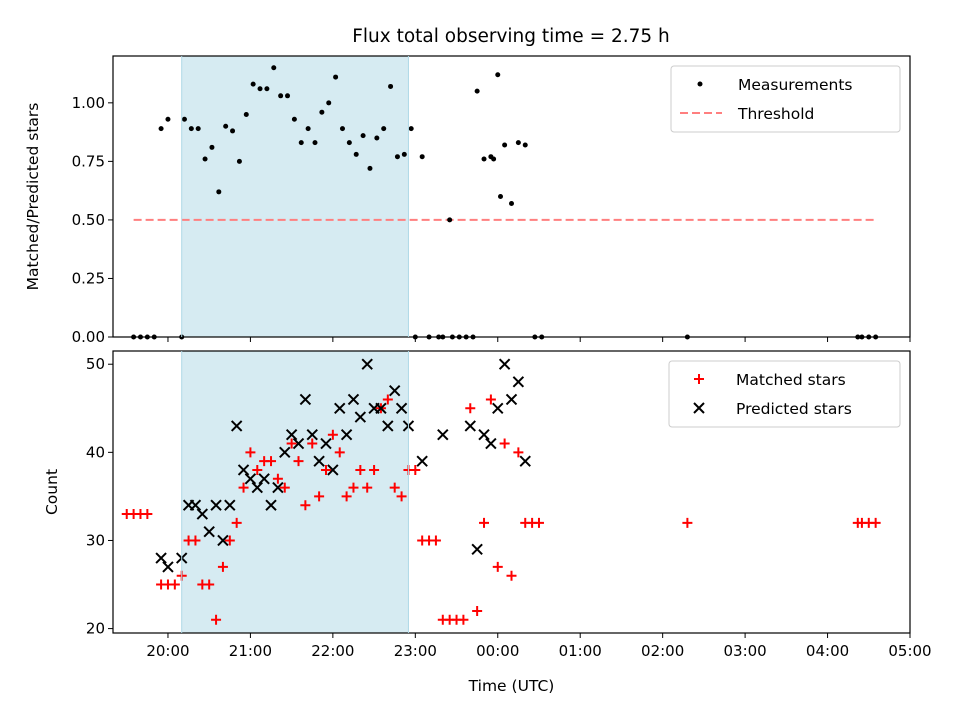 This screenshot has width=960, height=720. I want to click on legend-predicted-marker, so click(699, 408).